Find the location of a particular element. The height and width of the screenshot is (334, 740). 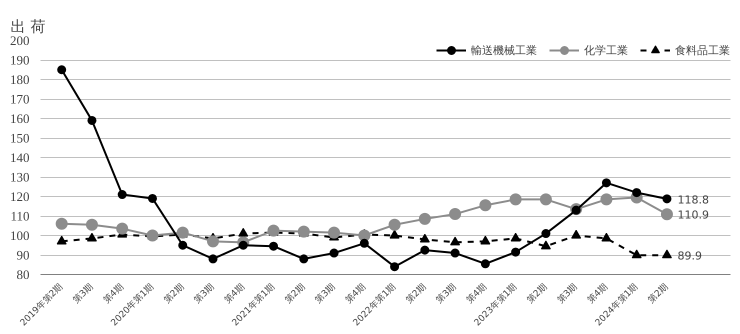

y-tick-label: 100 is located at coordinates (20, 235).